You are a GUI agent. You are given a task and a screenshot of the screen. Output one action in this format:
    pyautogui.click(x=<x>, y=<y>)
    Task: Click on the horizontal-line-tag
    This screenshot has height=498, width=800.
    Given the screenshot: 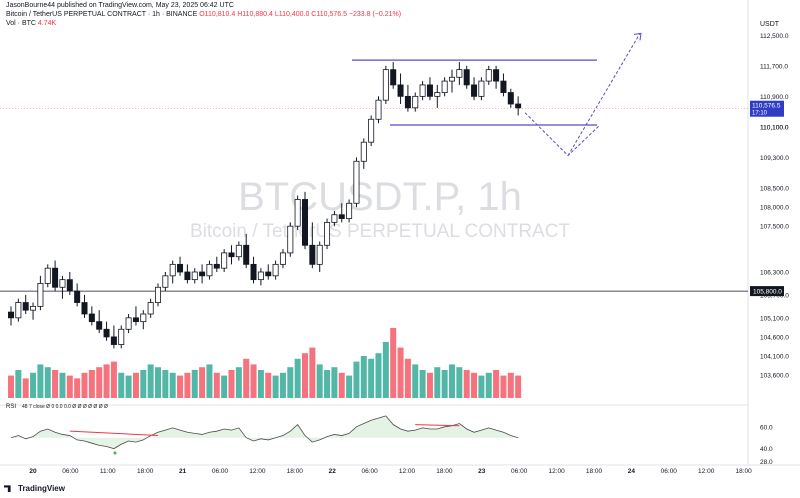 What is the action you would take?
    pyautogui.click(x=767, y=291)
    